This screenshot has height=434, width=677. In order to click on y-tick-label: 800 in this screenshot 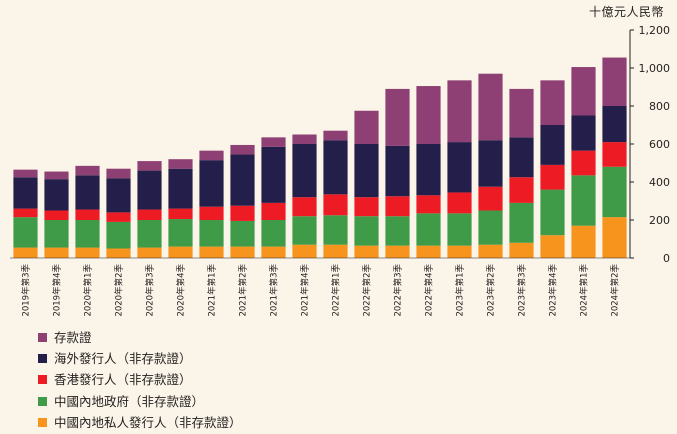, I will do `click(659, 106)`.